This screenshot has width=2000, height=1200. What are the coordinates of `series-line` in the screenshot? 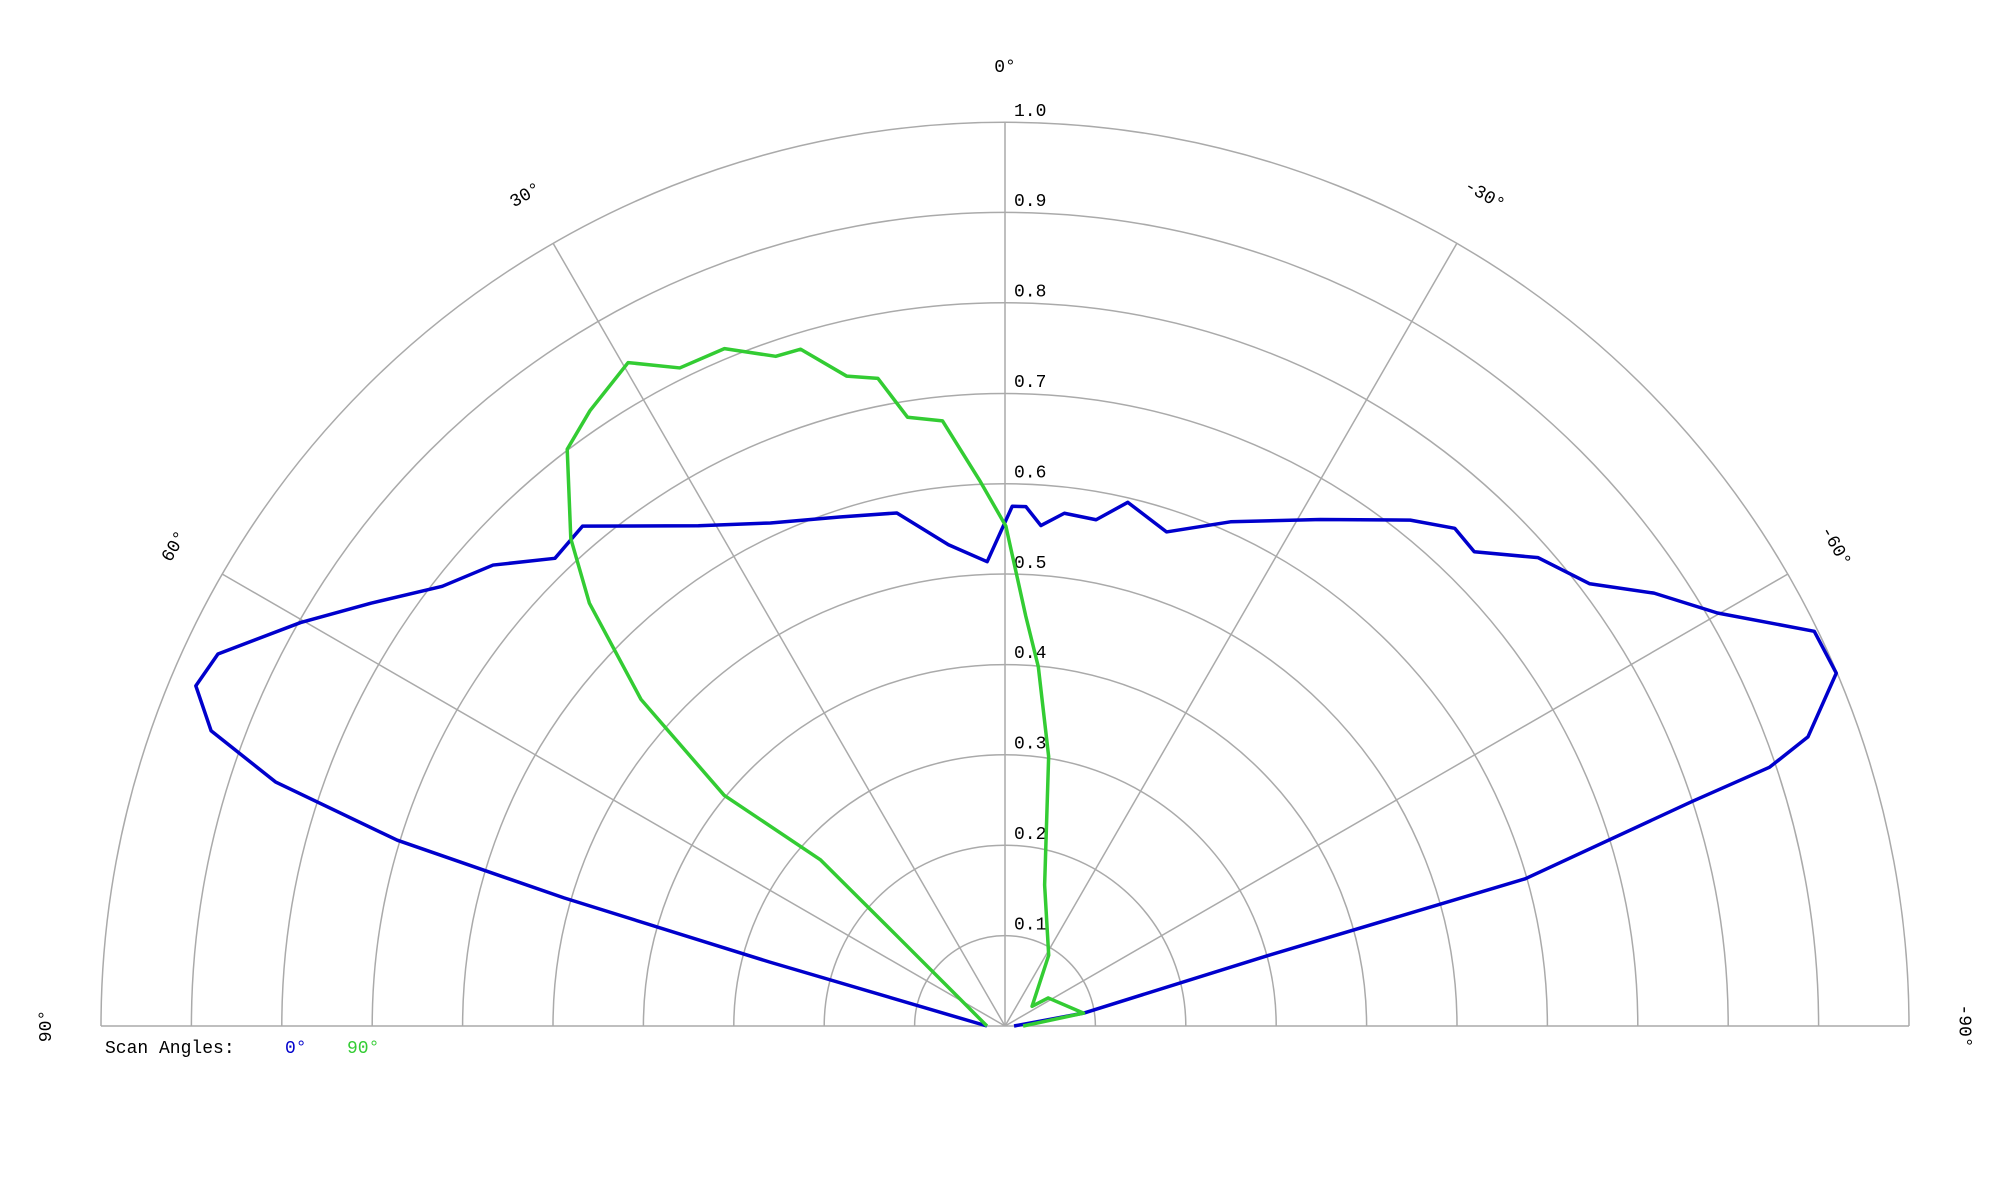 It's located at (825, 687).